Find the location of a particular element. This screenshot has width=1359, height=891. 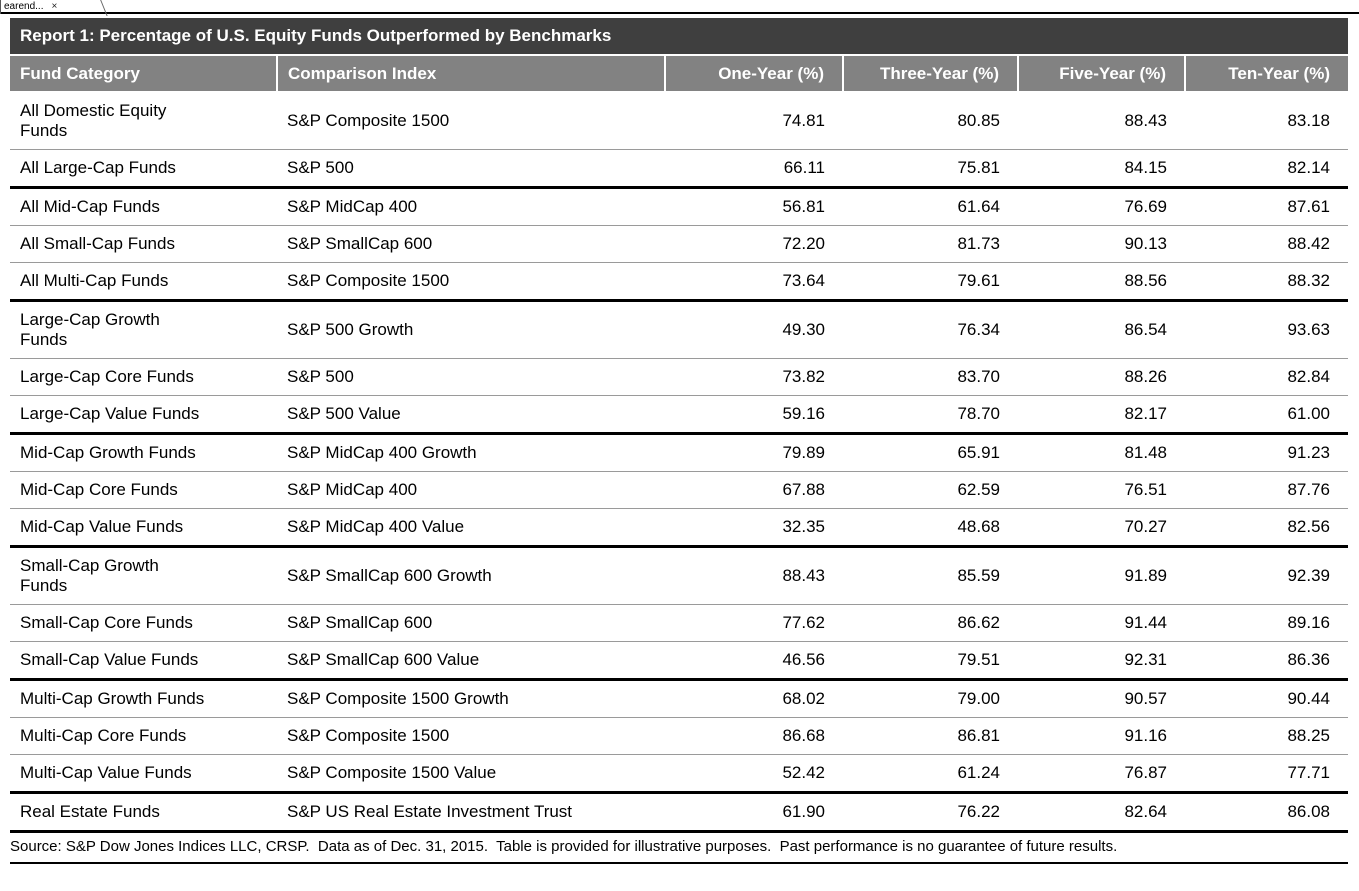

tab-close-icon: × is located at coordinates (54, 6).